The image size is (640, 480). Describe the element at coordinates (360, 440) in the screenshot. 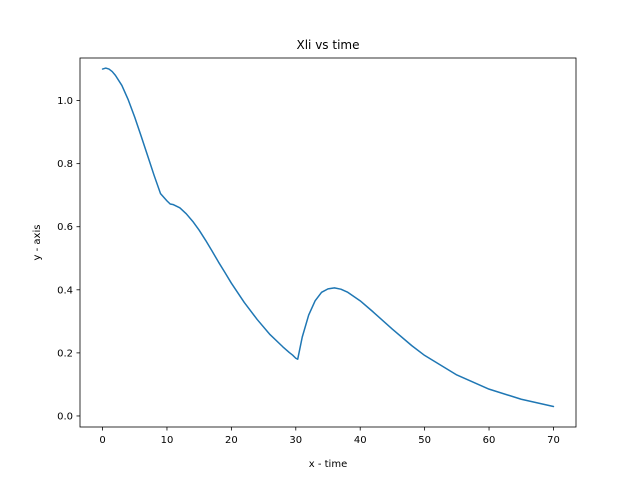

I see `x-tick-label: 40` at that location.